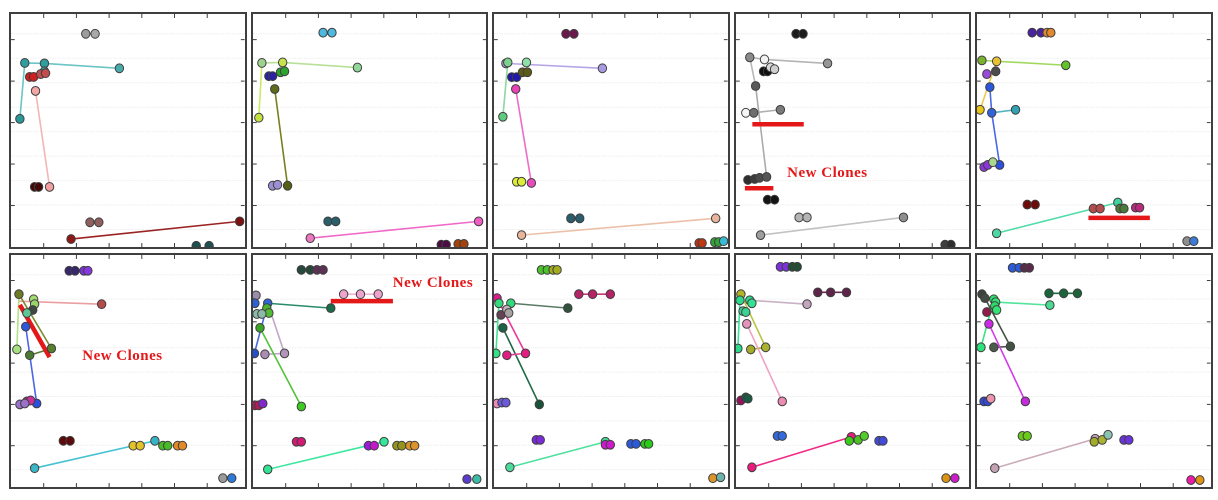  I want to click on subplot-7: New Clones, so click(369, 371).